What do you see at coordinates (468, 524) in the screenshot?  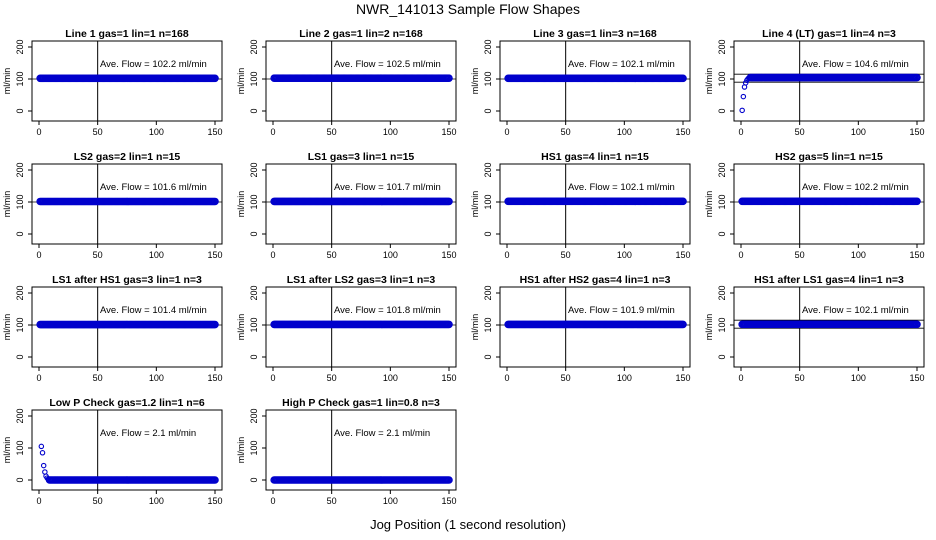 I see `x-axis-label: Jog Position (1 second resolution)` at bounding box center [468, 524].